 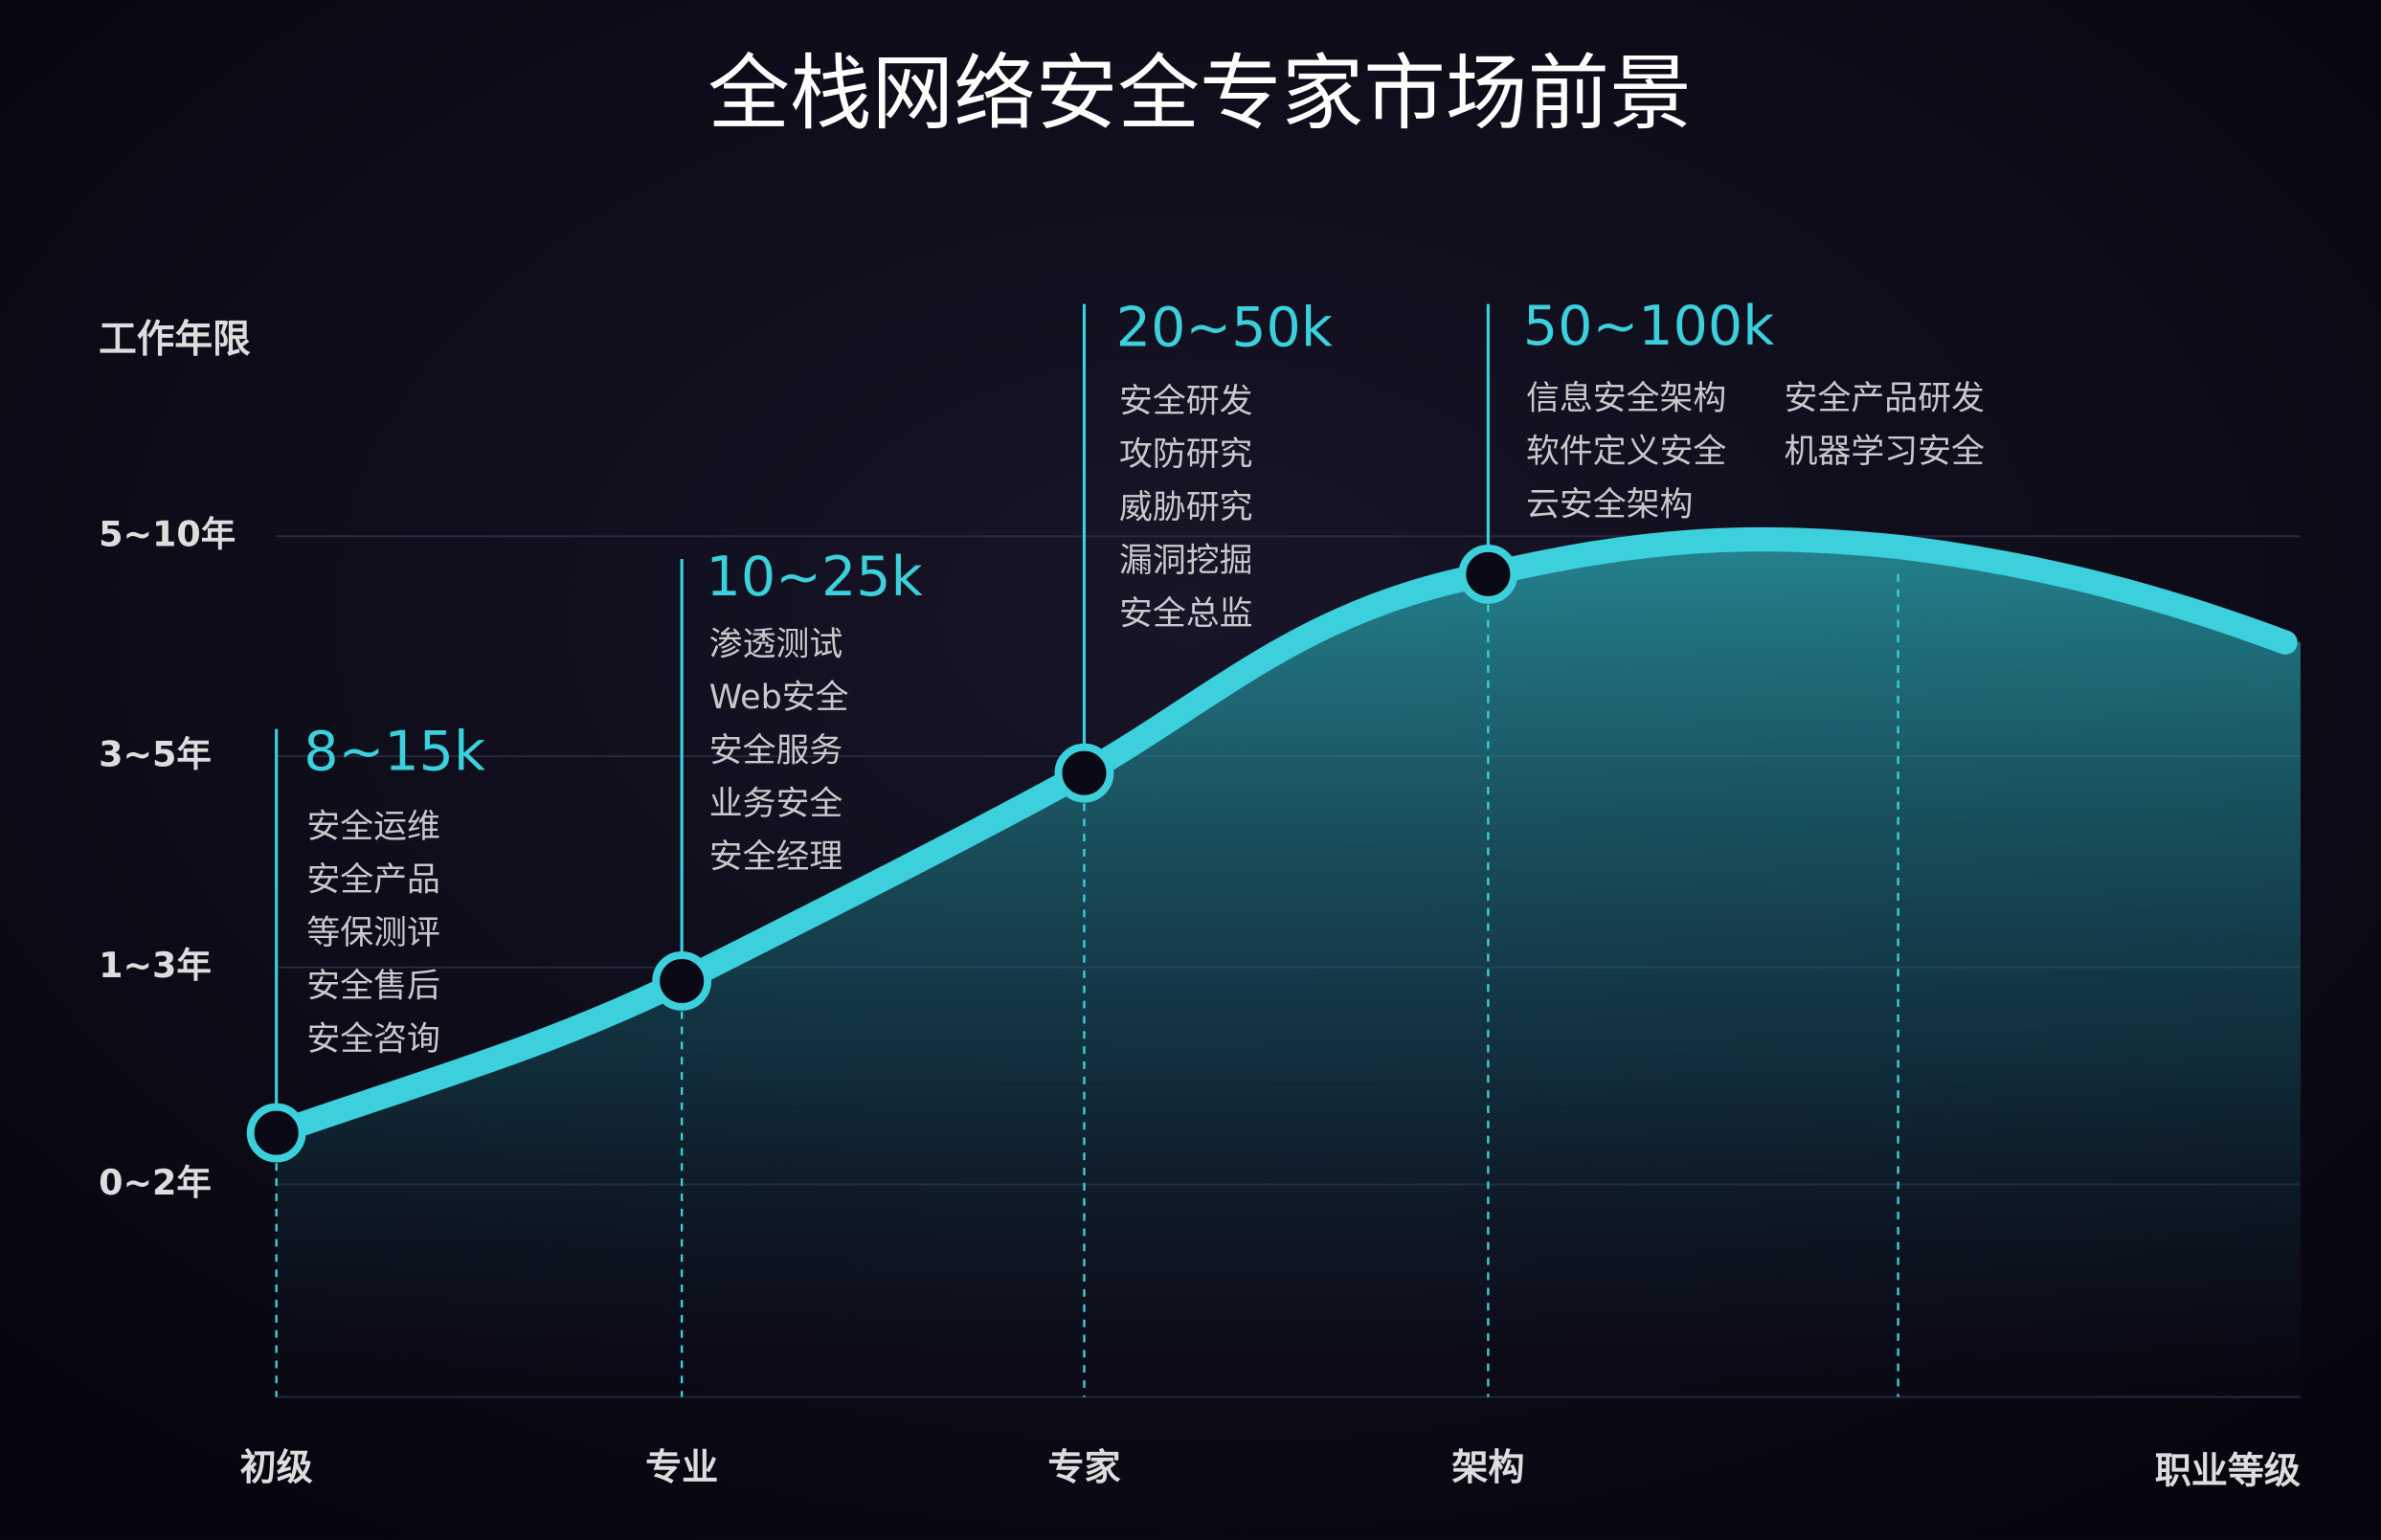 What do you see at coordinates (1083, 1467) in the screenshot?
I see `x-label: 专家` at bounding box center [1083, 1467].